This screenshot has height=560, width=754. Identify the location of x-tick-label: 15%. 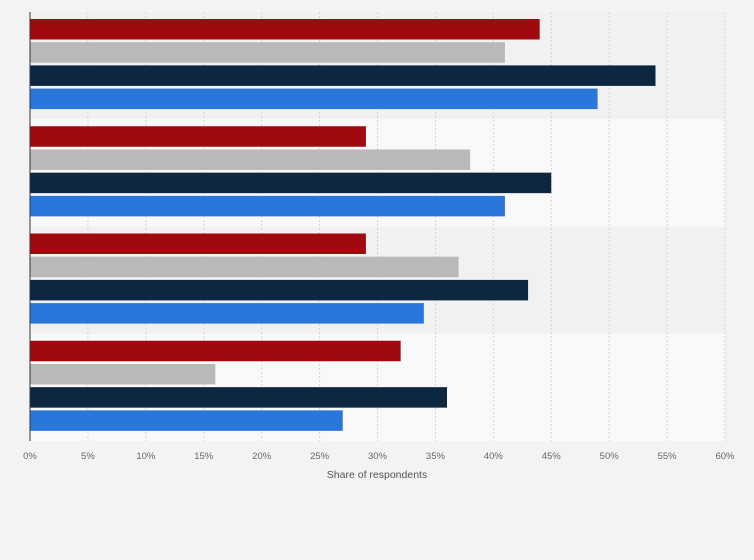
(204, 456).